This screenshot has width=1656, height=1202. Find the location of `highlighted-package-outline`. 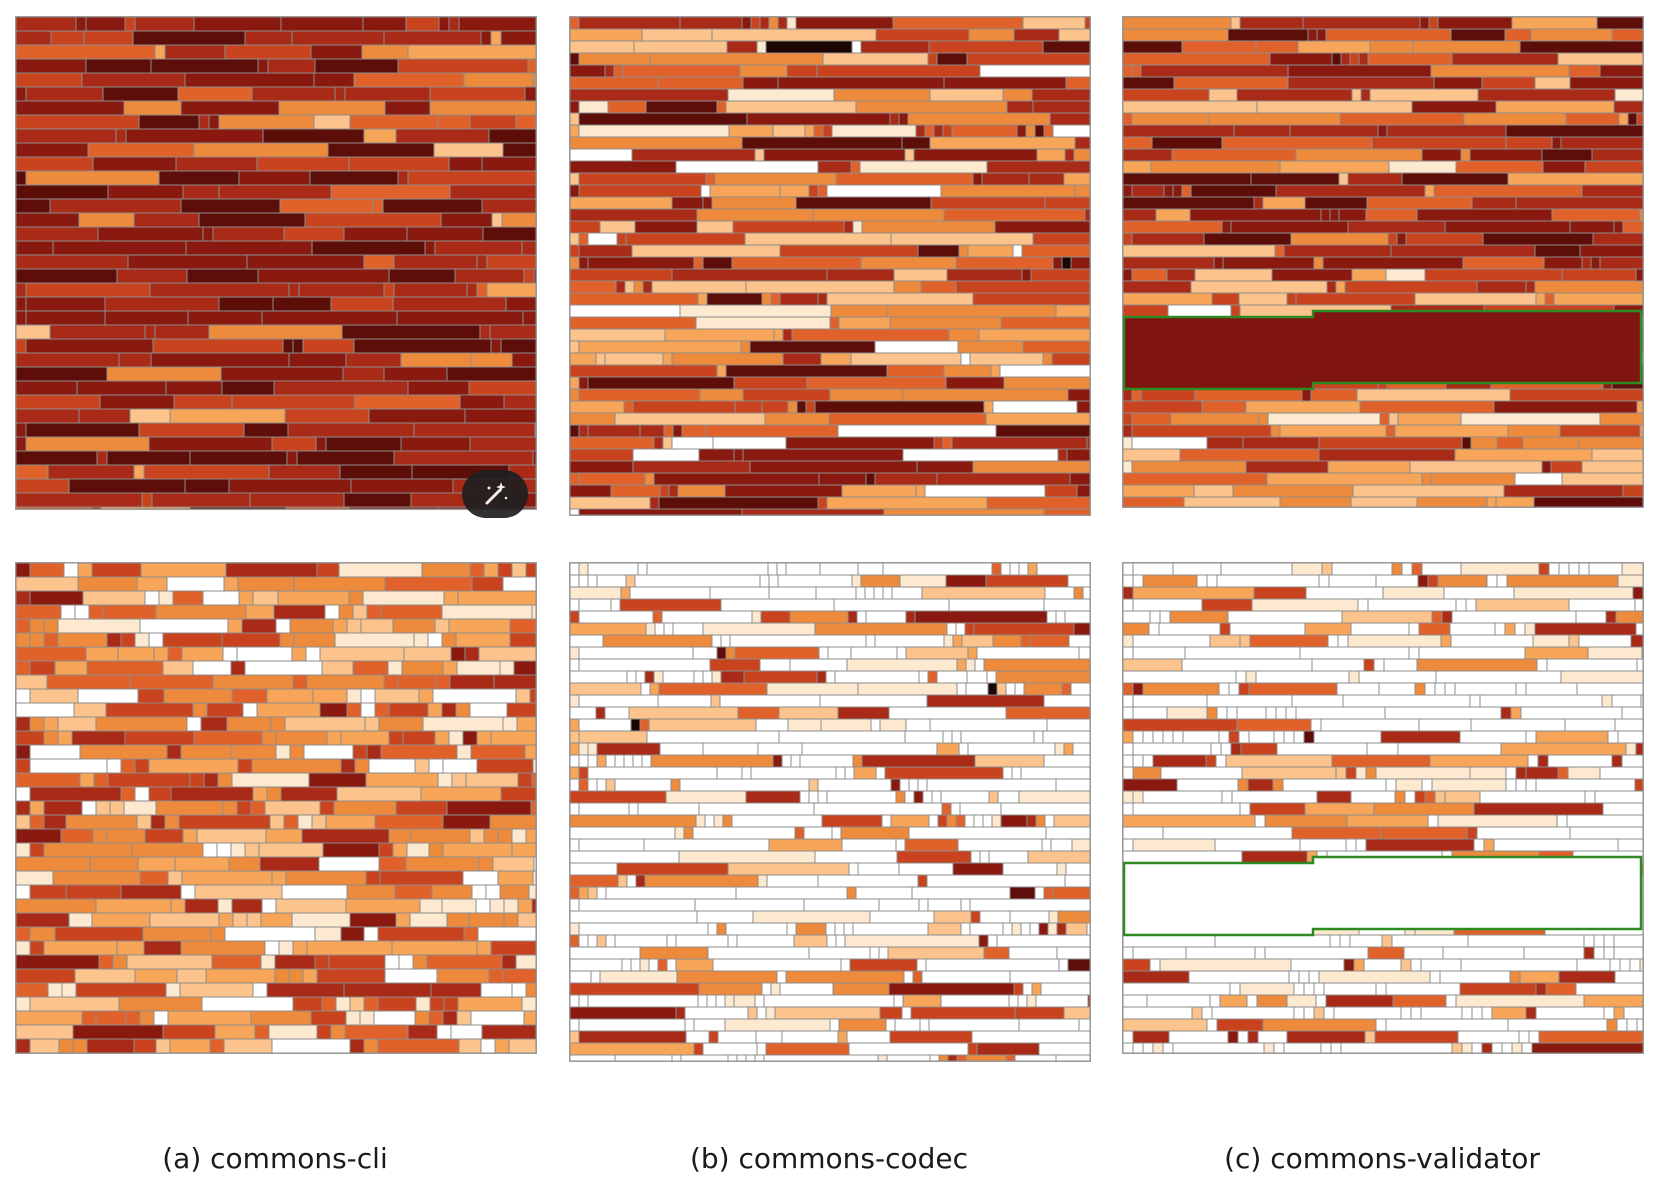

highlighted-package-outline is located at coordinates (1383, 896).